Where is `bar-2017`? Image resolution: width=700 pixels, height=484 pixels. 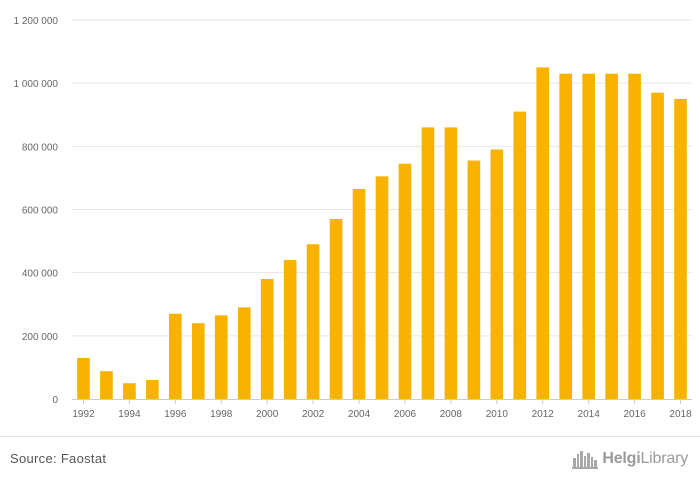 bar-2017 is located at coordinates (657, 246).